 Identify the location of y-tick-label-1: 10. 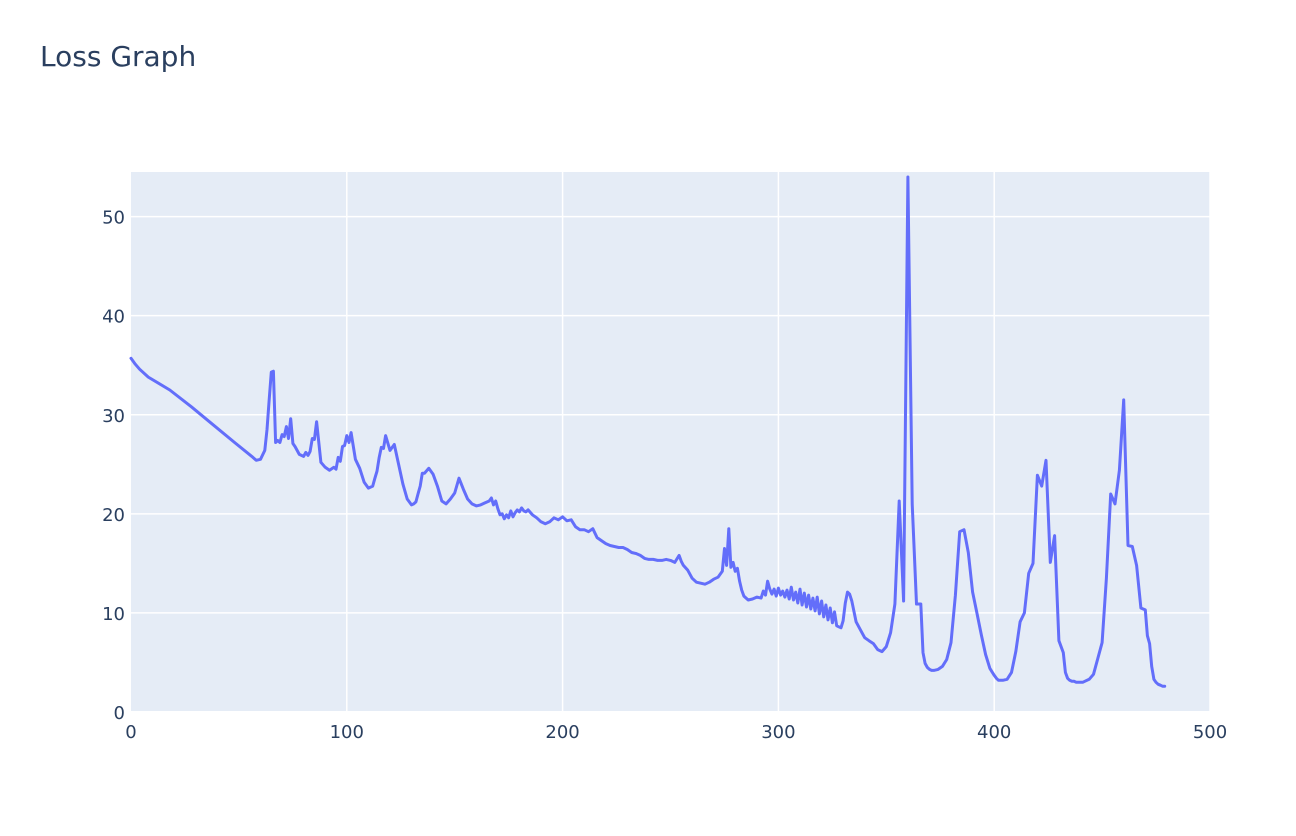
(113, 614).